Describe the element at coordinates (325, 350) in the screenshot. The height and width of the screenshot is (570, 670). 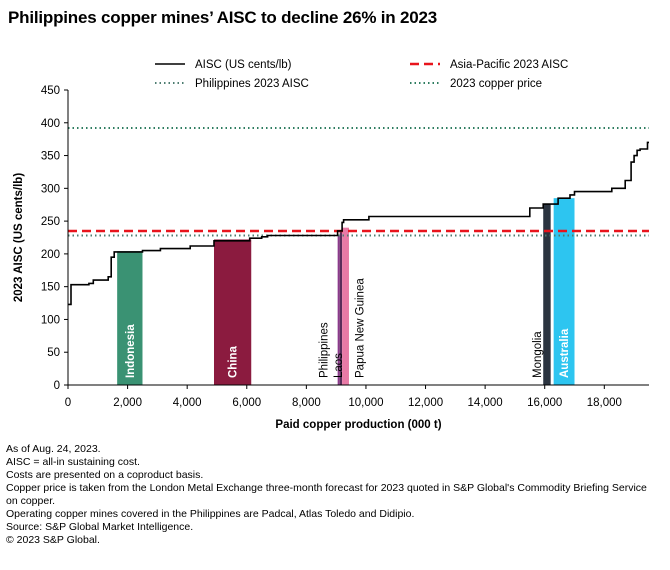
I see `band-label-philippines: Philippines` at that location.